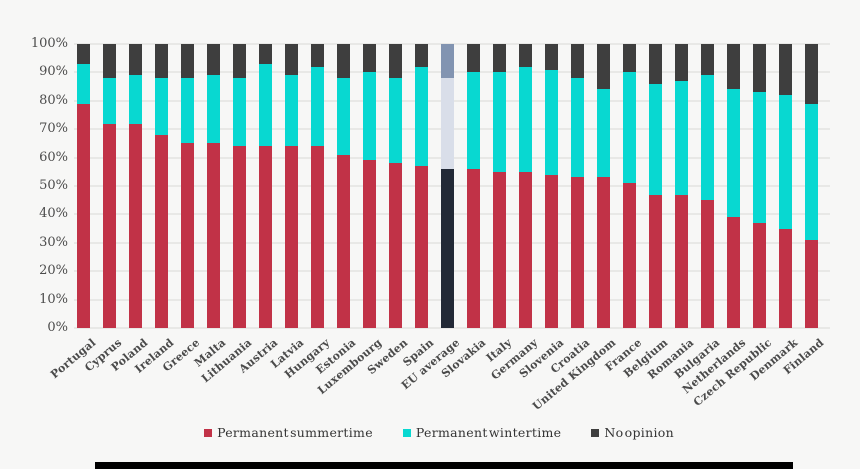 The image size is (860, 469). Describe the element at coordinates (187, 111) in the screenshot. I see `segment-greece-permanent-wintertime` at that location.